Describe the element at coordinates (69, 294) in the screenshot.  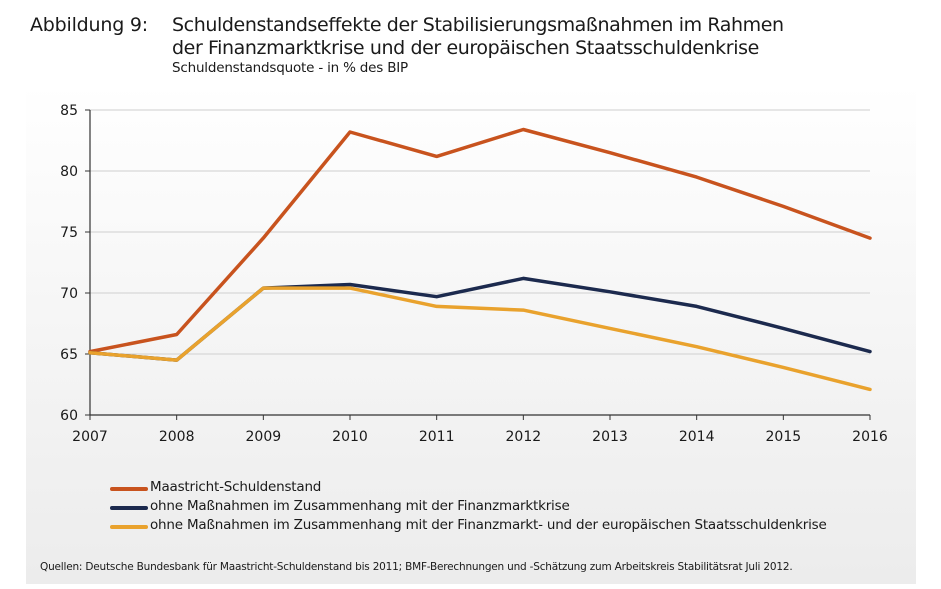
I see `y-tick-label: 70` at that location.